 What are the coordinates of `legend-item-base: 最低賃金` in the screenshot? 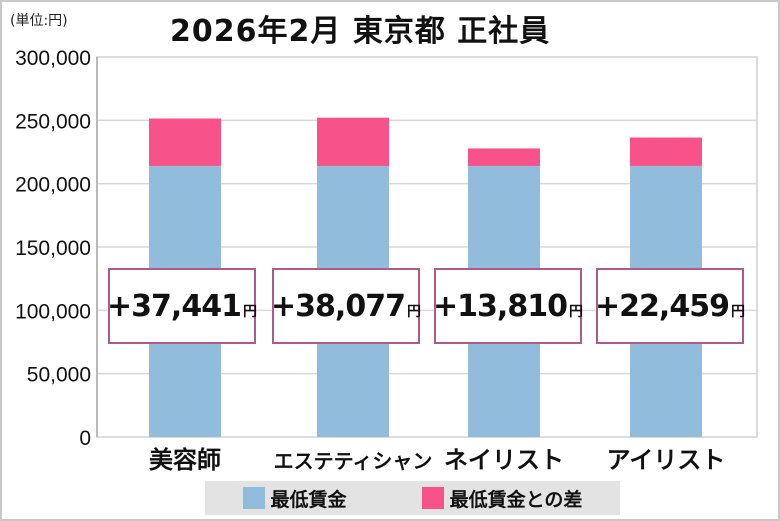 It's located at (294, 498).